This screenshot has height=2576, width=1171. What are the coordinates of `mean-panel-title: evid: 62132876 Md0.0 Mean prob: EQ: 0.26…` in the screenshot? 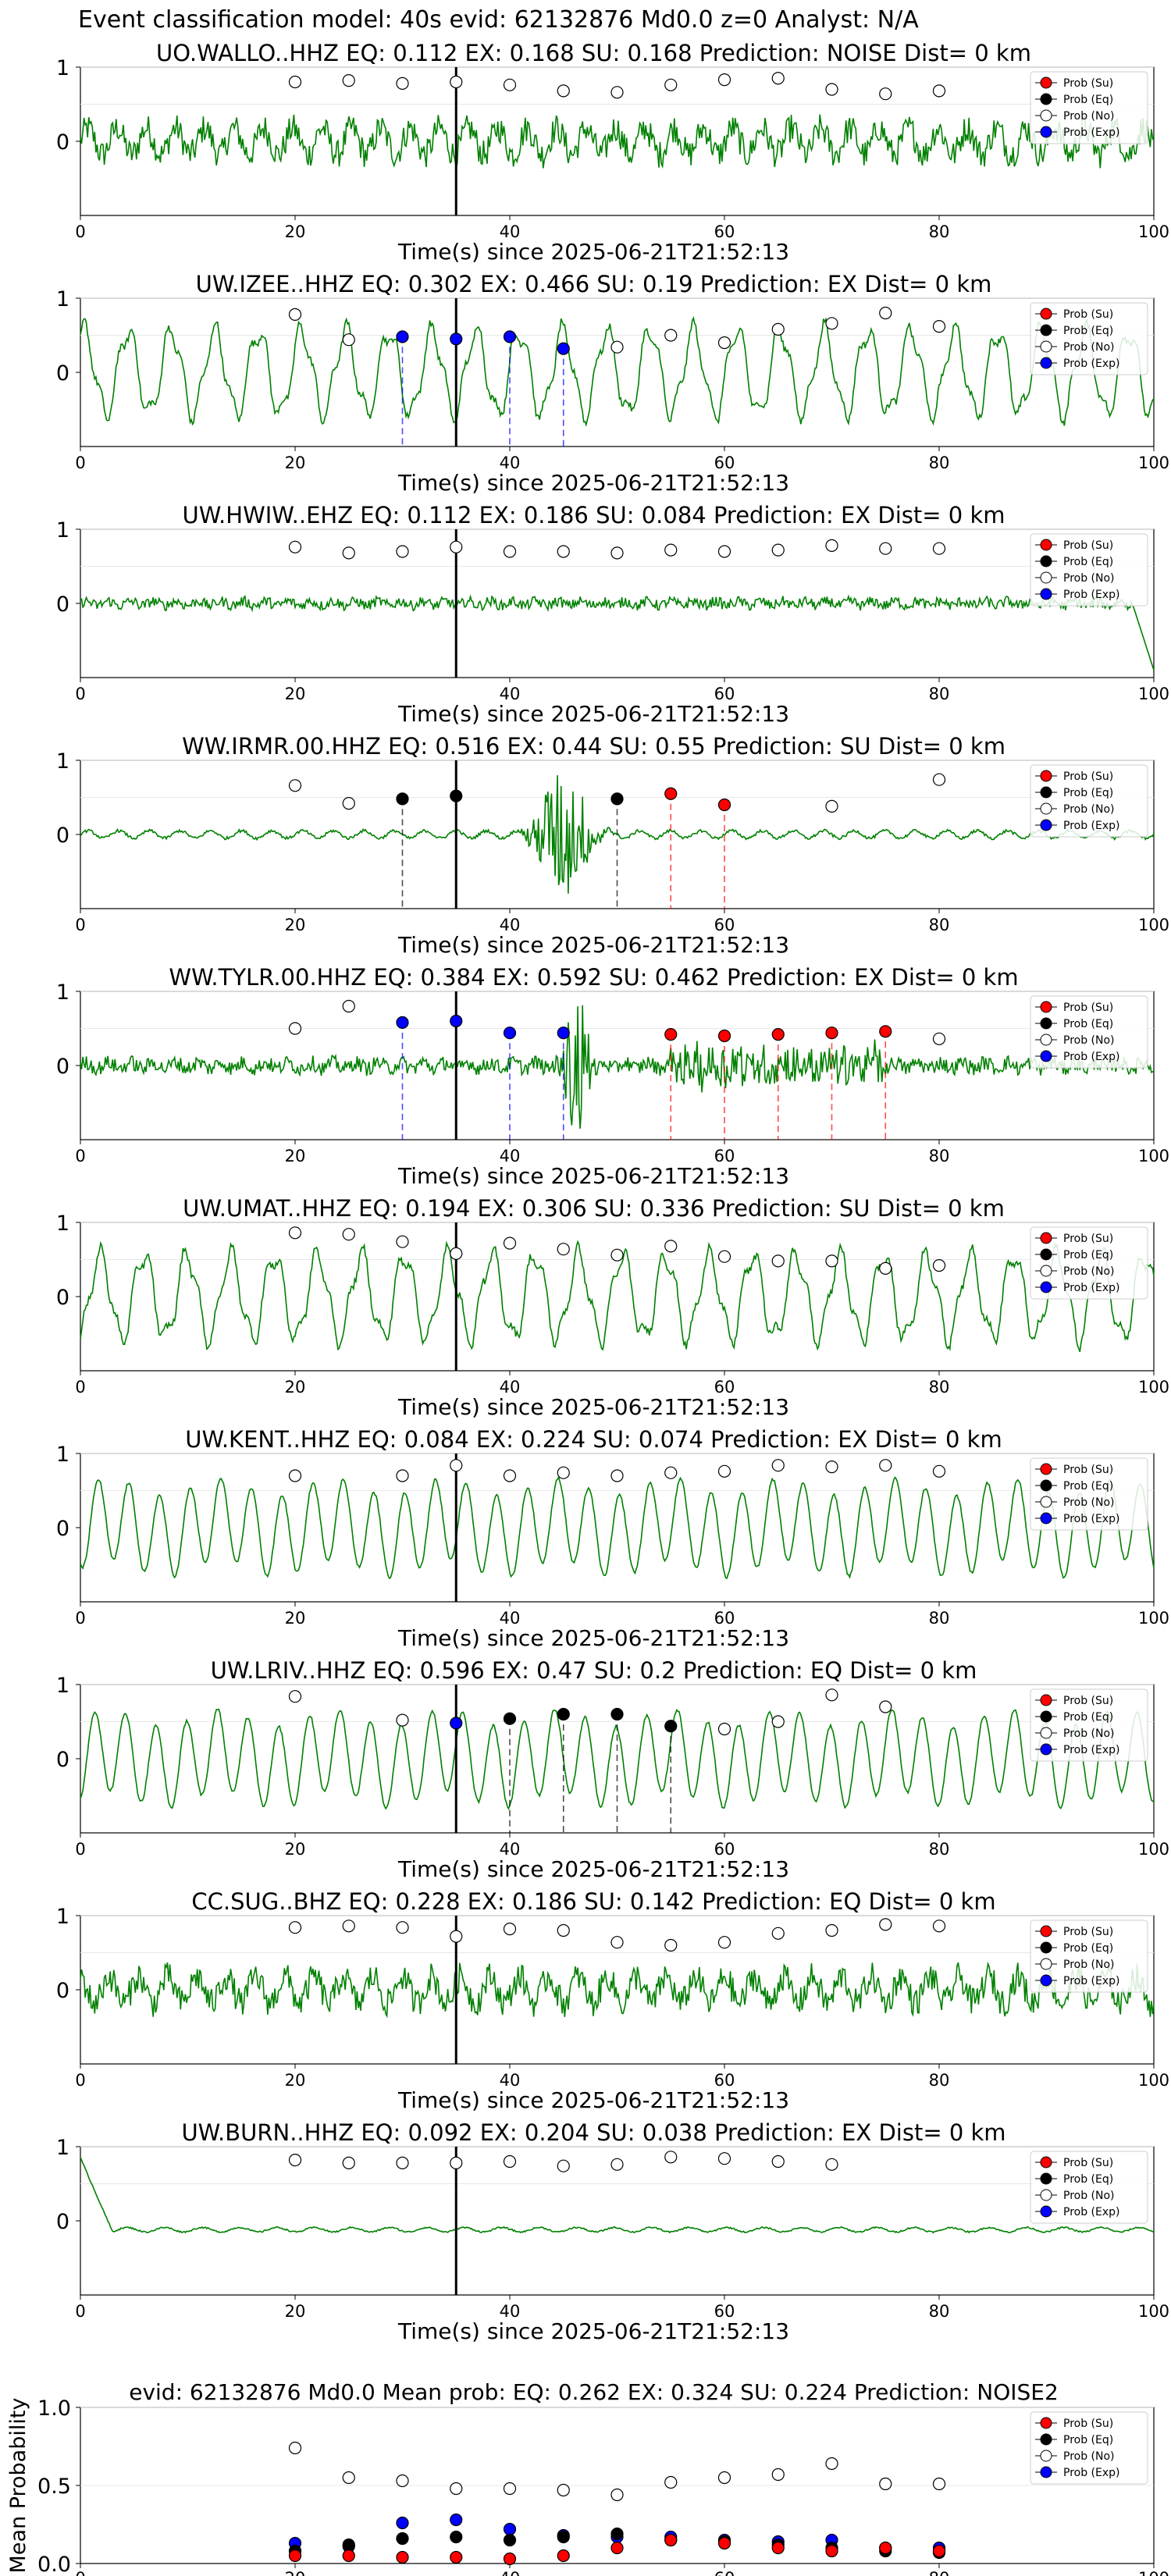 It's located at (594, 2392).